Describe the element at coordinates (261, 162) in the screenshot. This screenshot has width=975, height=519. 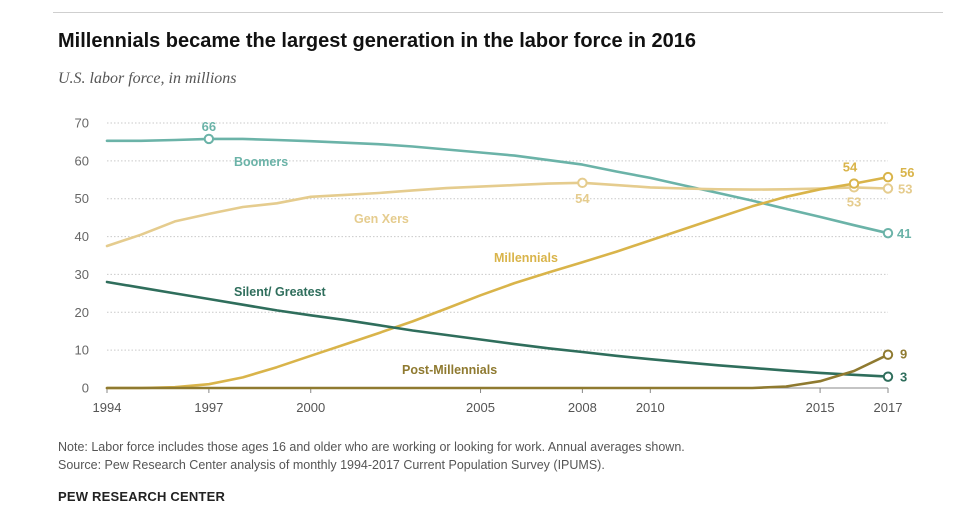
I see `series-label-boomers: Boomers` at that location.